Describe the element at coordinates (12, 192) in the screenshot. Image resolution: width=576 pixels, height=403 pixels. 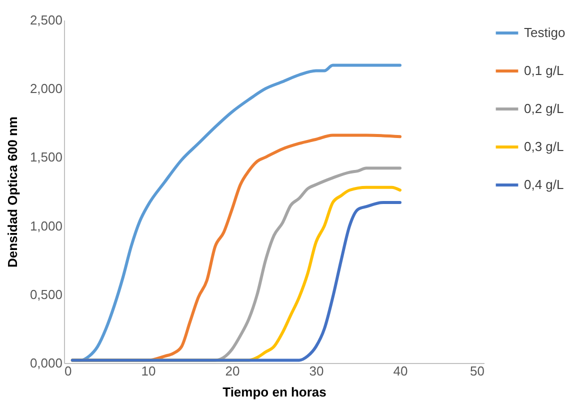
I see `y-axis-title: Densidad Optica 600 nm` at that location.